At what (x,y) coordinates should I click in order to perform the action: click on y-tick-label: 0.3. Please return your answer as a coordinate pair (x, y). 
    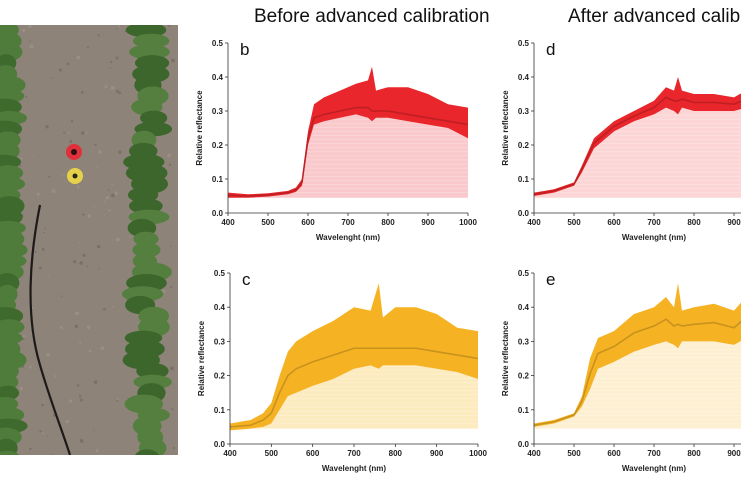
    Looking at the image, I should click on (218, 111).